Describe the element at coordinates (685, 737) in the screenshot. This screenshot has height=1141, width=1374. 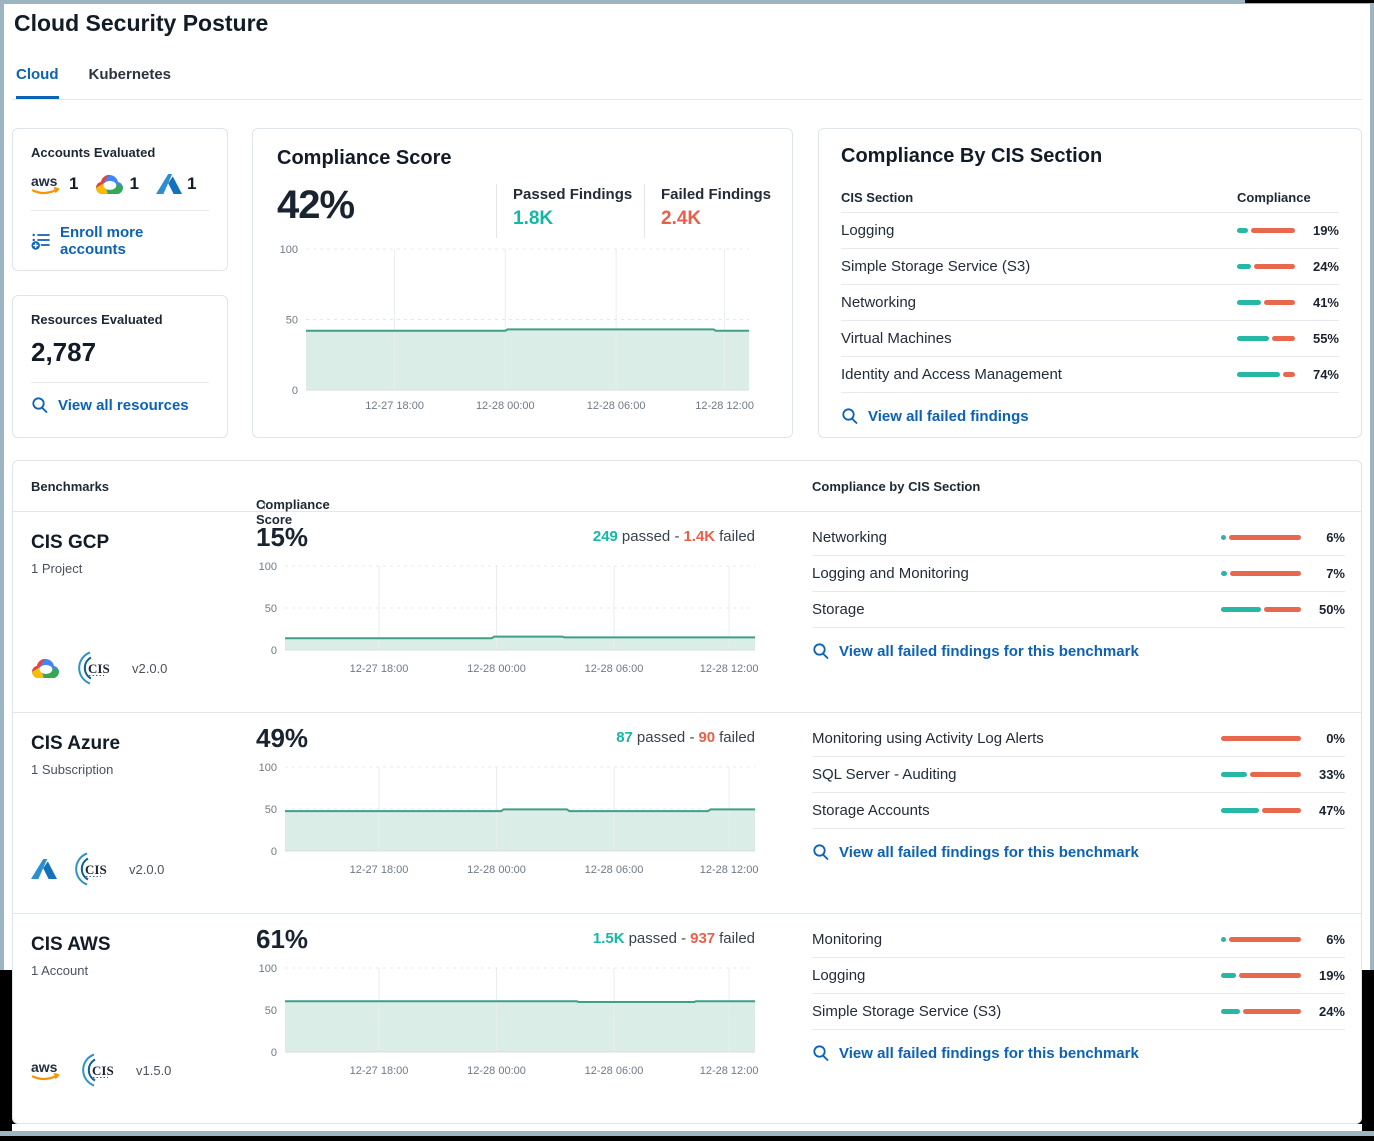
I see `passed-failed-summary: 87 passed -90 failed` at that location.